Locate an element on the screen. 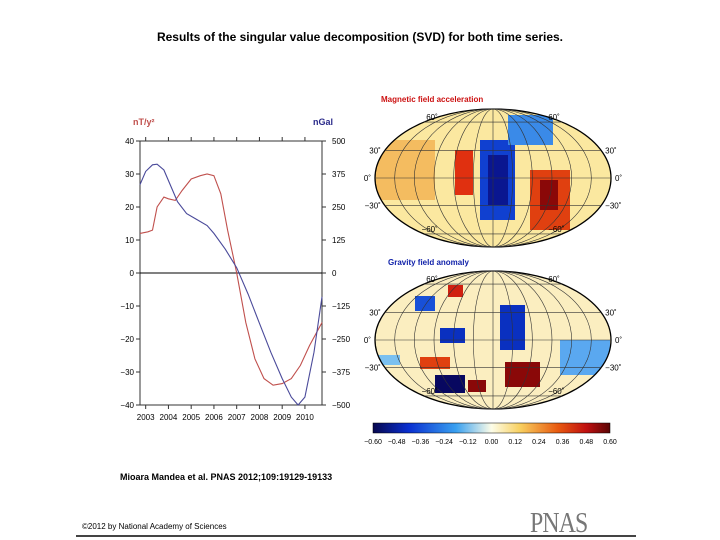 The height and width of the screenshot is (540, 720). y-tick-label-left: −40 is located at coordinates (127, 405).